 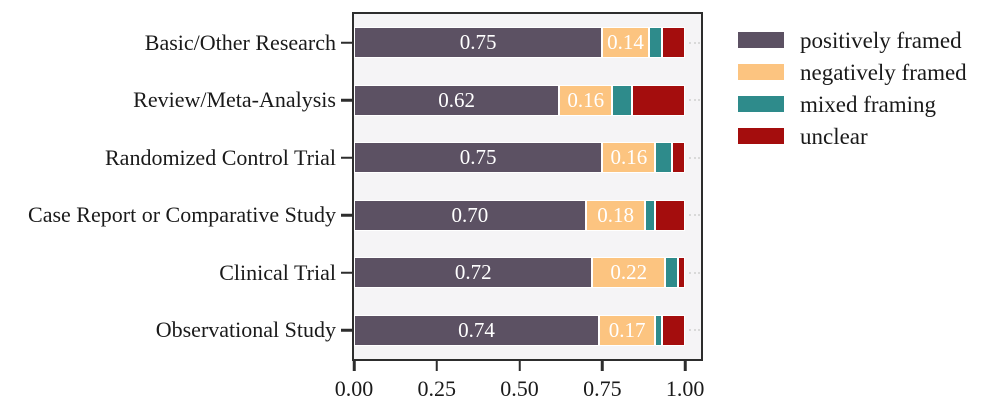 I want to click on bar-value-label: 0.17, so click(x=627, y=330).